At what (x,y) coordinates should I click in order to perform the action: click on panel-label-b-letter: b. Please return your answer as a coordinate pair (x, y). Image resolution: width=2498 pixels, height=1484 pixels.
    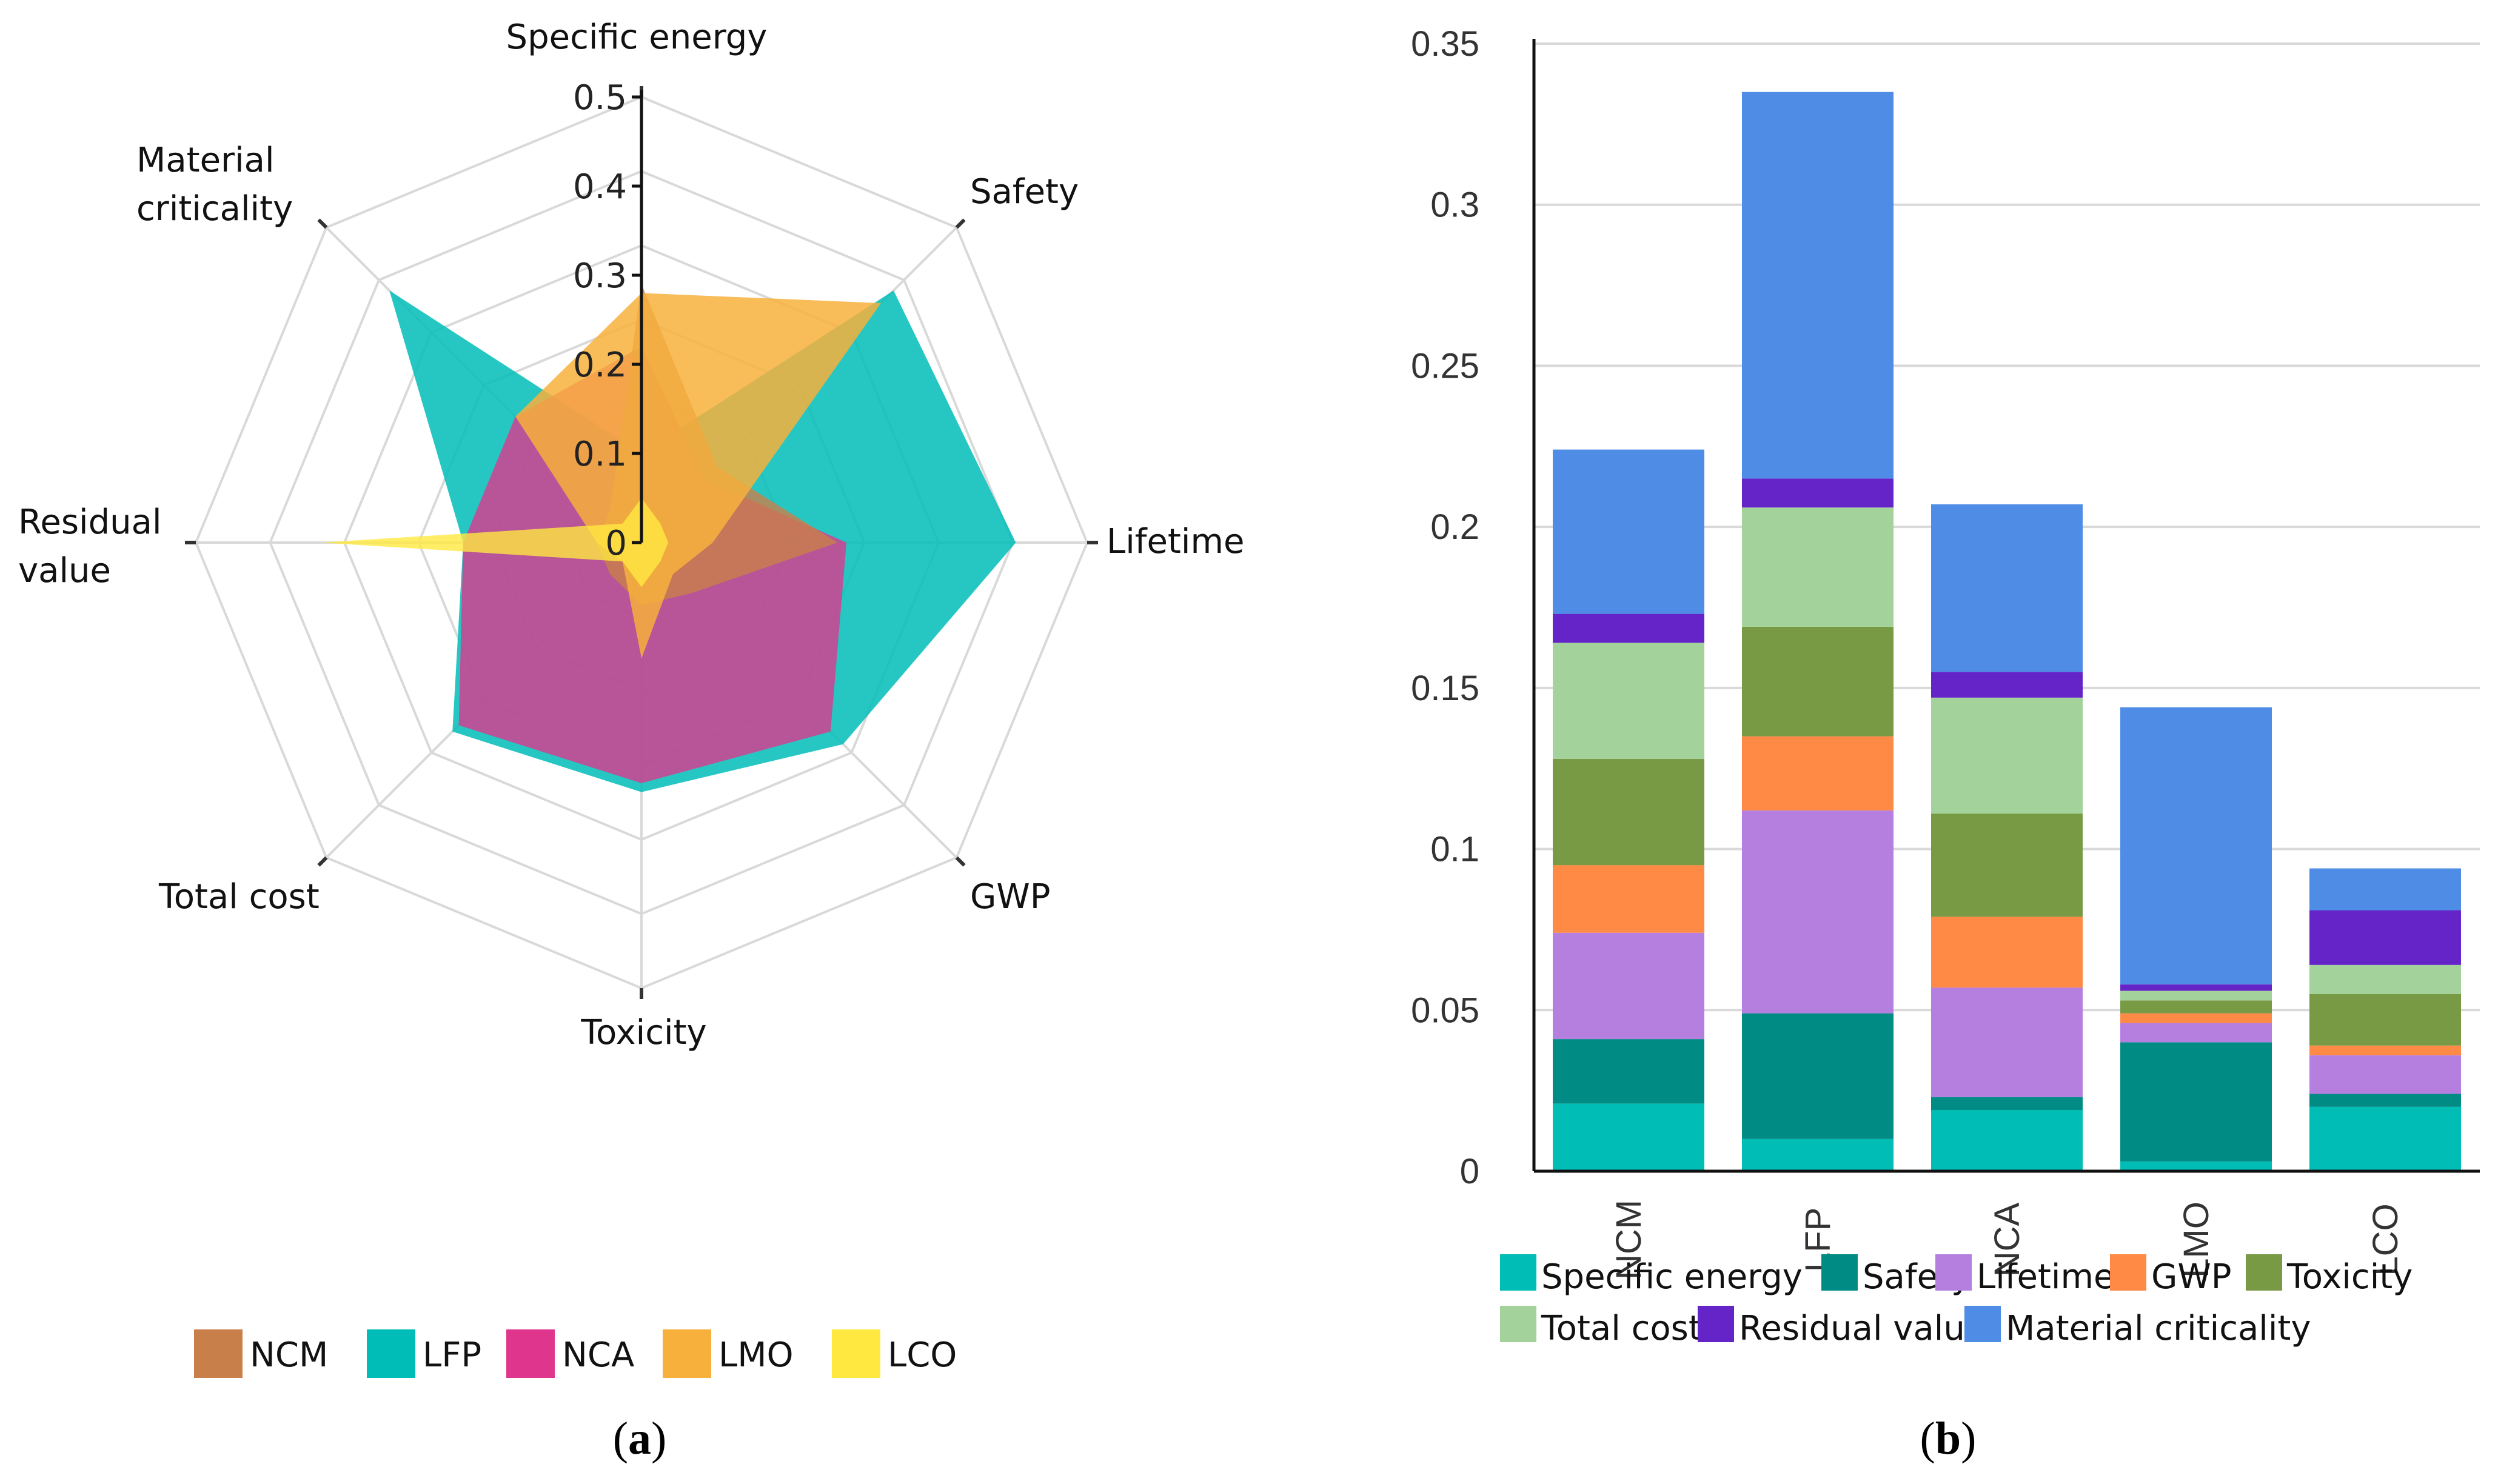
    Looking at the image, I should click on (1948, 1438).